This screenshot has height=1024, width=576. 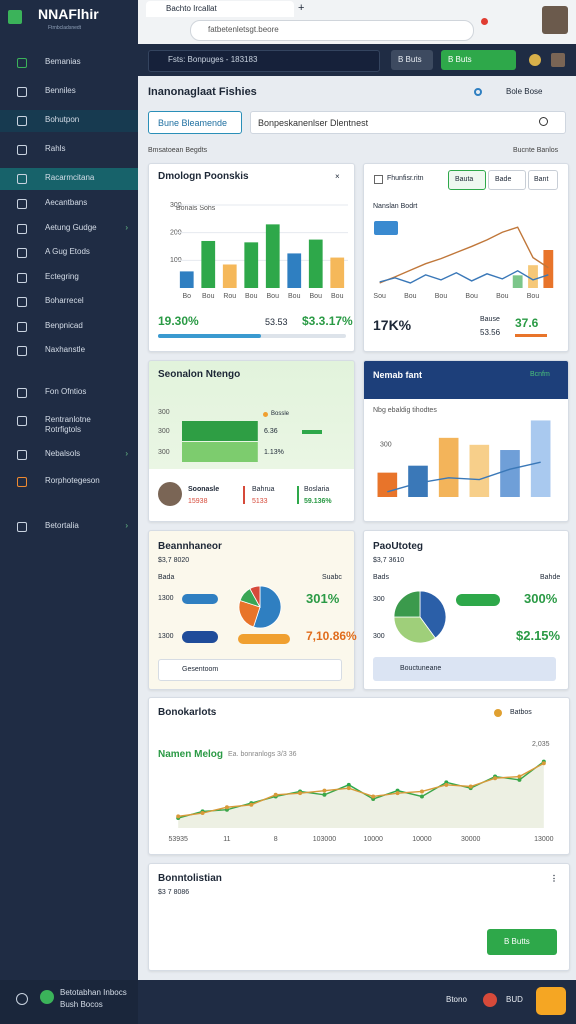 What do you see at coordinates (490, 332) in the screenshot?
I see `stat: 53.56` at bounding box center [490, 332].